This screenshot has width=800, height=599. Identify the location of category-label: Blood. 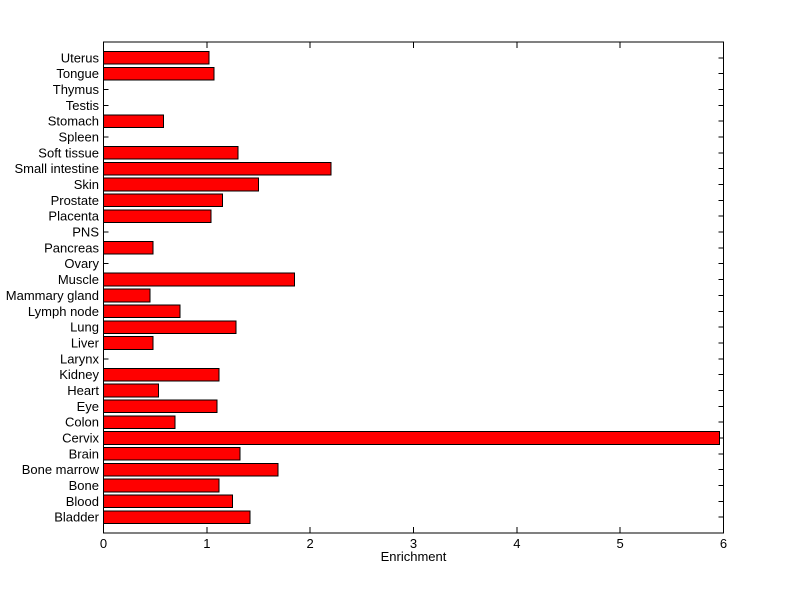
(82, 501).